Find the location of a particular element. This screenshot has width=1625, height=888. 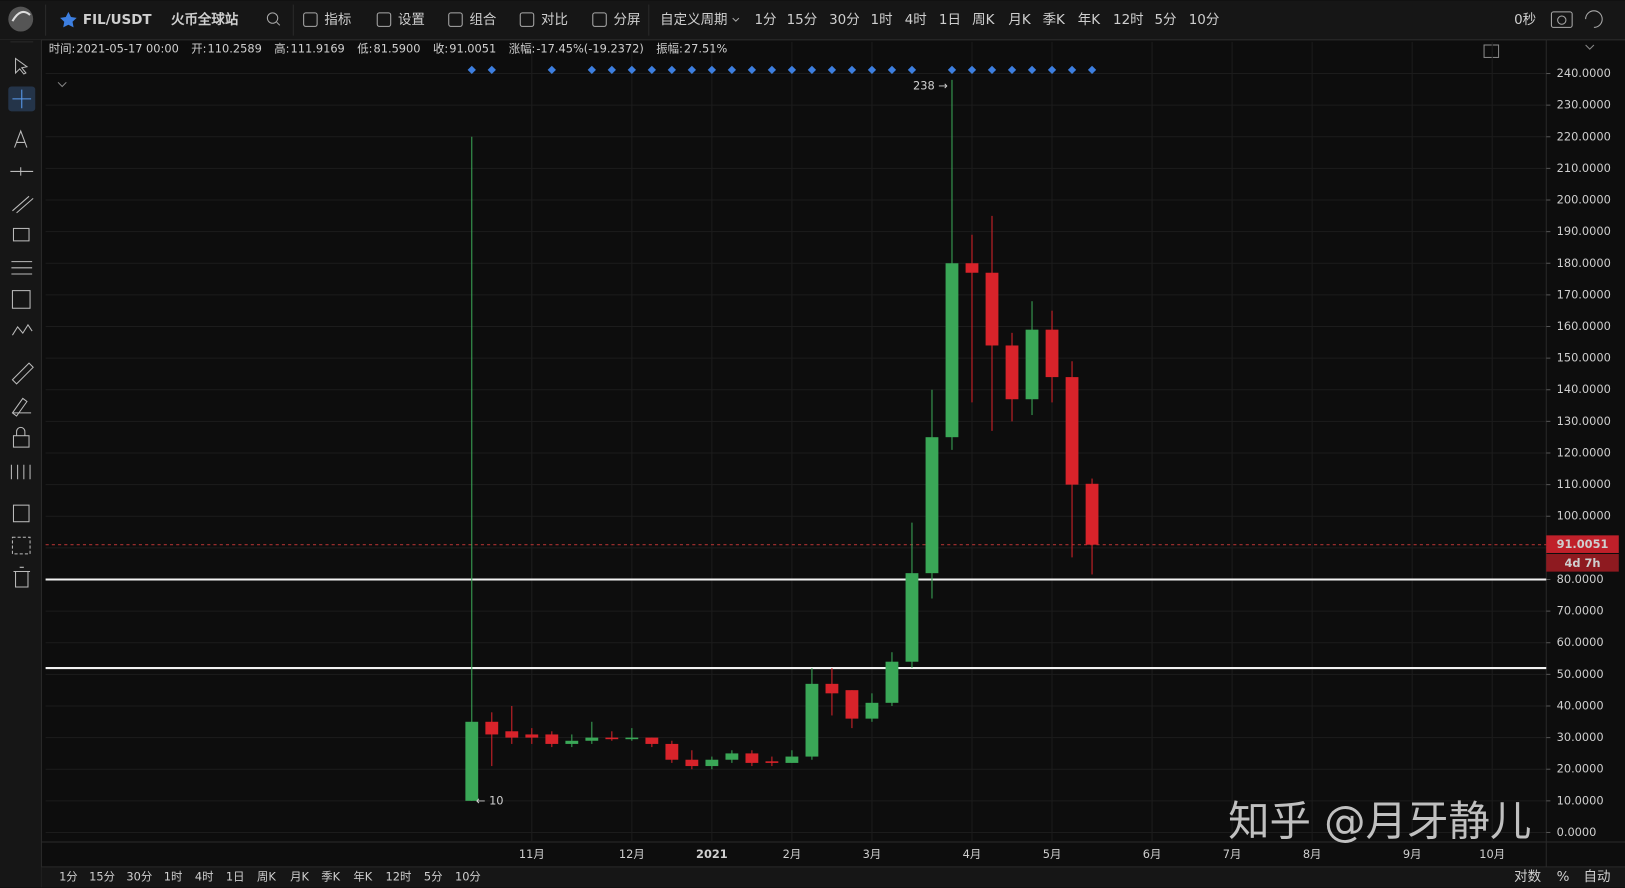

lock-tool is located at coordinates (21, 441).